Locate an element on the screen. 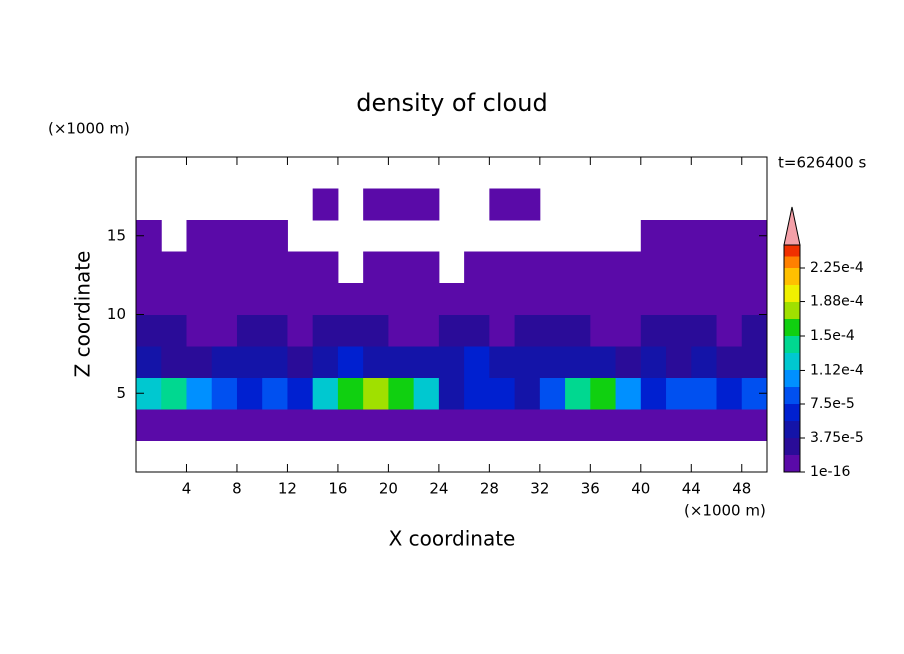 The height and width of the screenshot is (654, 904). colorbar-label: 1.88e-4 is located at coordinates (837, 302).